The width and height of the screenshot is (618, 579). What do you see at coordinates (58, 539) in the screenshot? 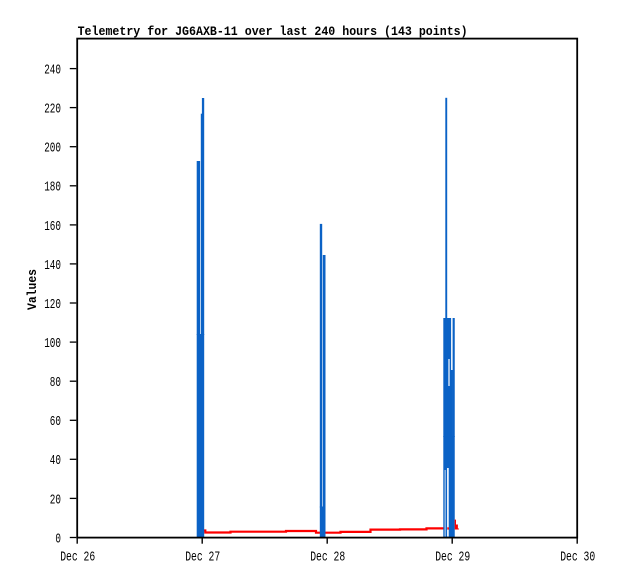
I see `svg-text: 0` at bounding box center [58, 539].